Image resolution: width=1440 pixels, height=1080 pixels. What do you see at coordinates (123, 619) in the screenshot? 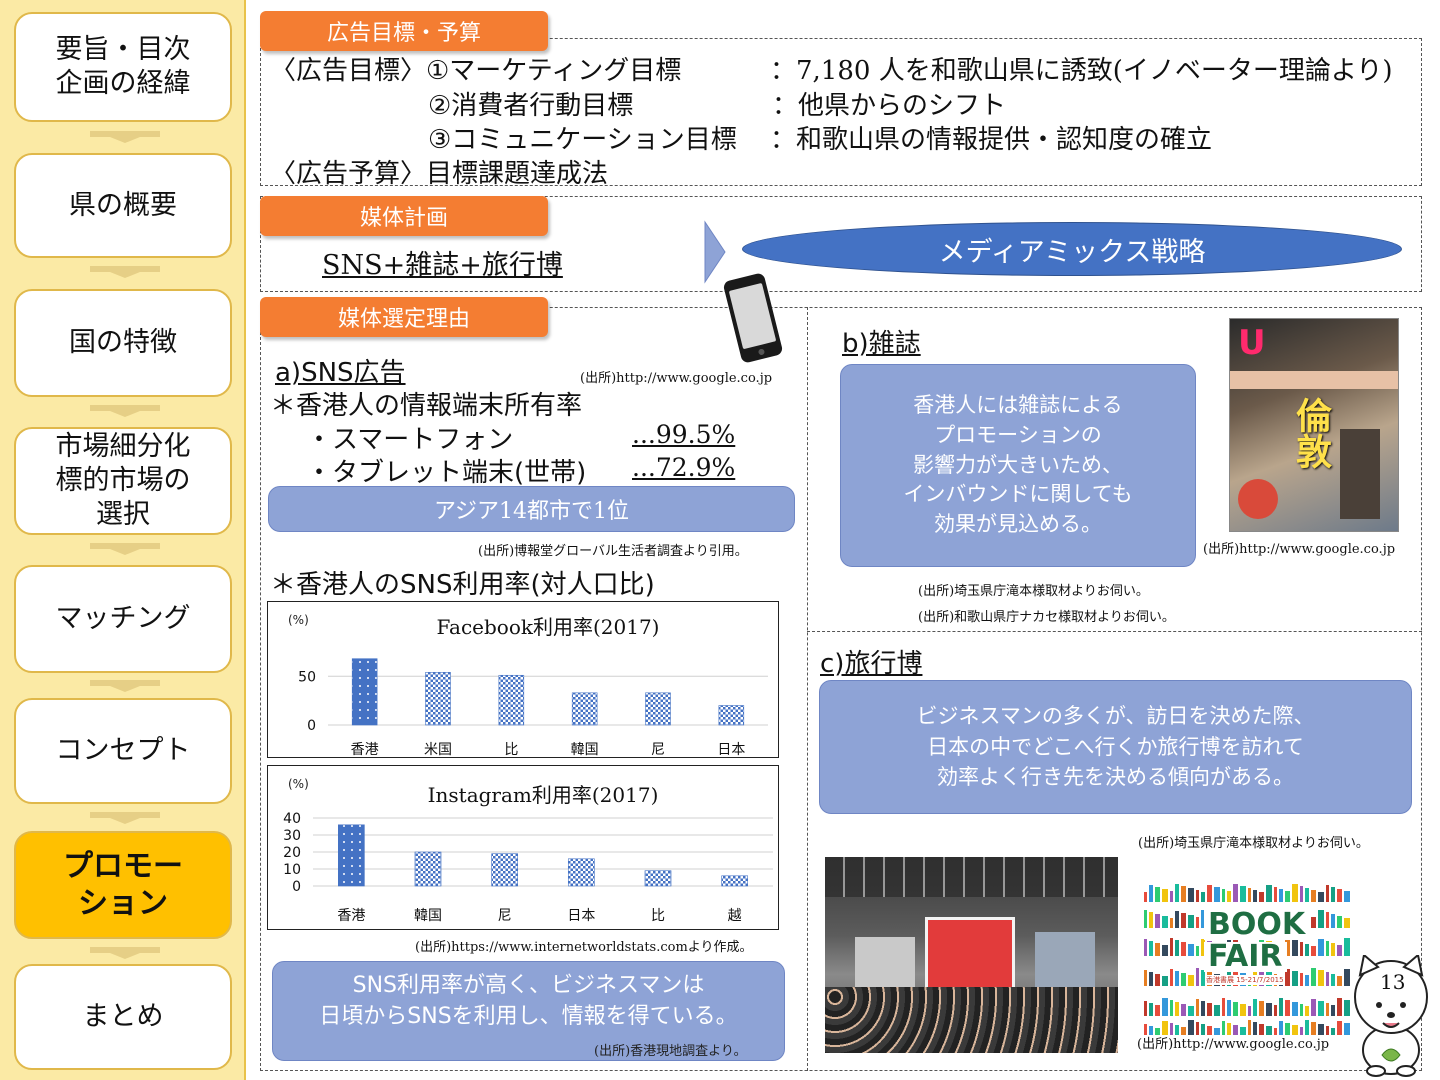
I see `nav-item-matching: マッチング` at bounding box center [123, 619].